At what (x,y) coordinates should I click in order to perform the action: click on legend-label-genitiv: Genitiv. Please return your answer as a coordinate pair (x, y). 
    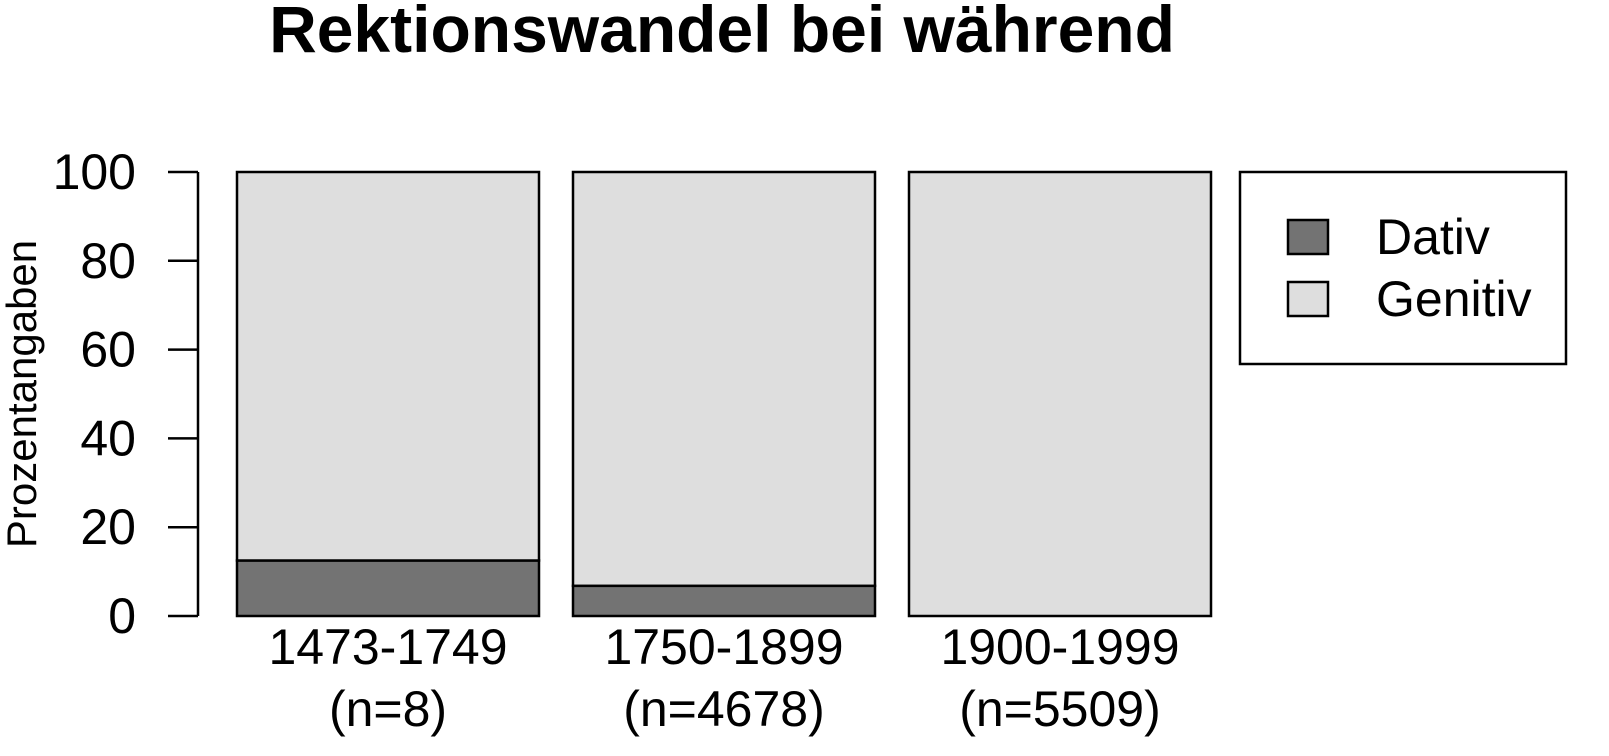
    Looking at the image, I should click on (1454, 299).